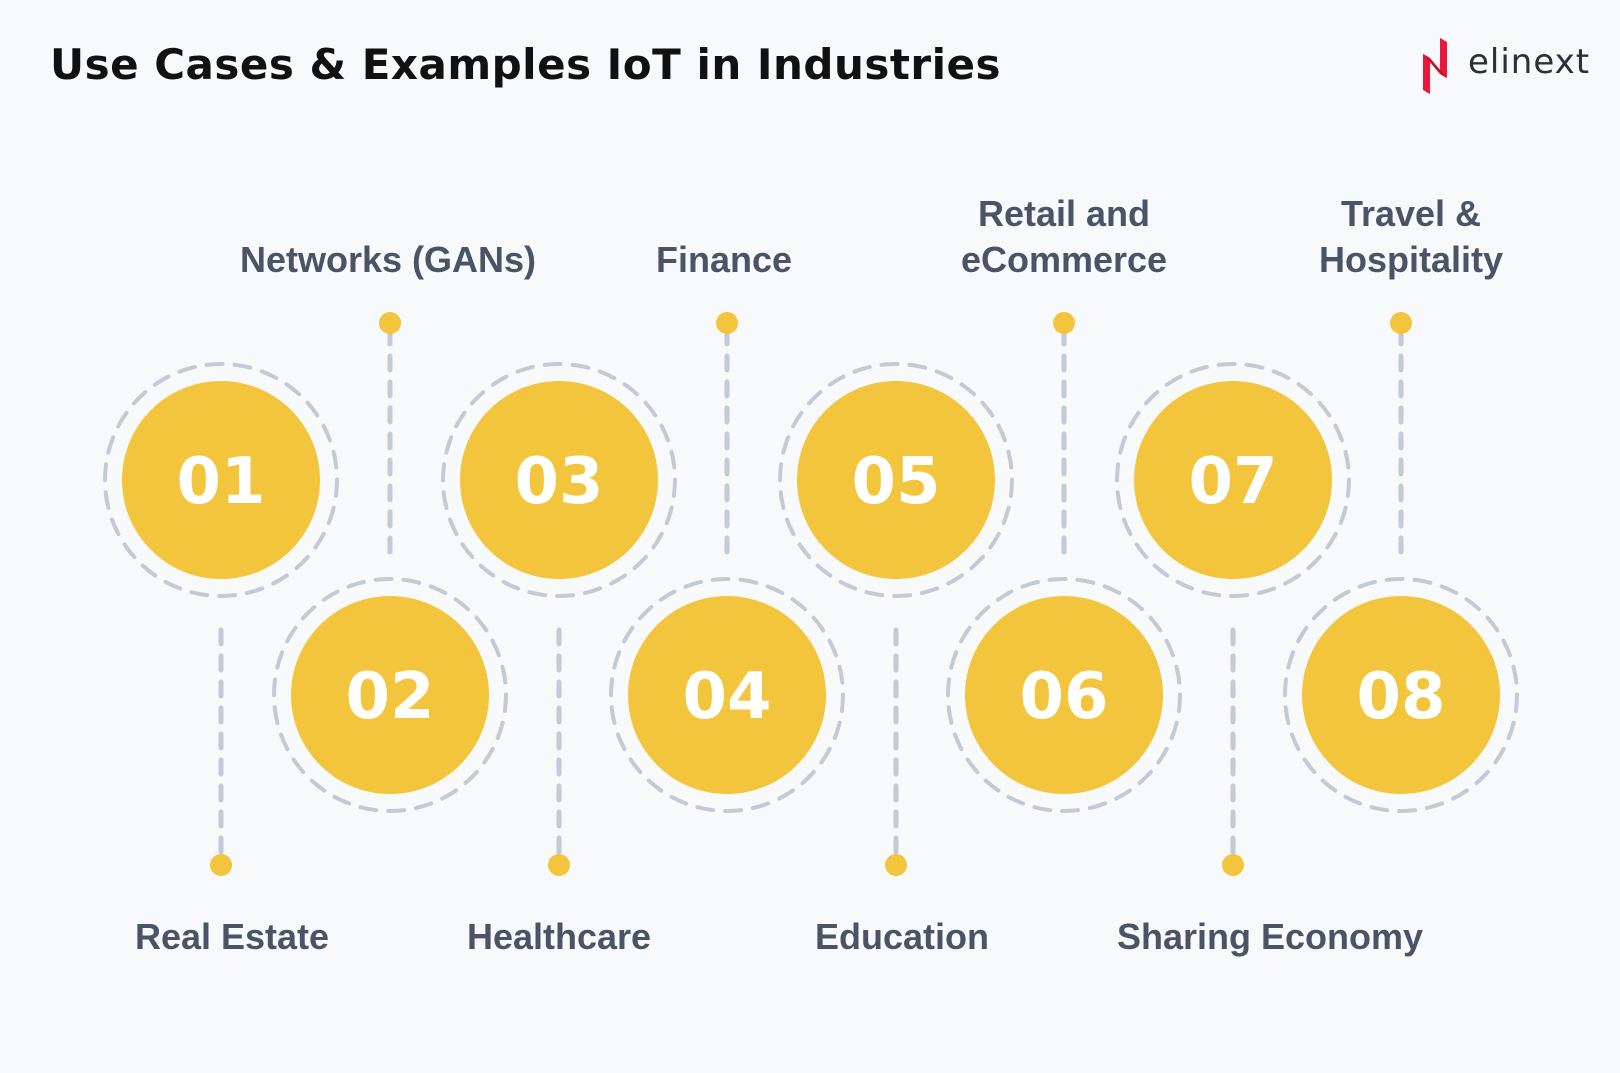 This screenshot has height=1073, width=1620. Describe the element at coordinates (1064, 236) in the screenshot. I see `use-case-label: Retail and eCommerce` at that location.